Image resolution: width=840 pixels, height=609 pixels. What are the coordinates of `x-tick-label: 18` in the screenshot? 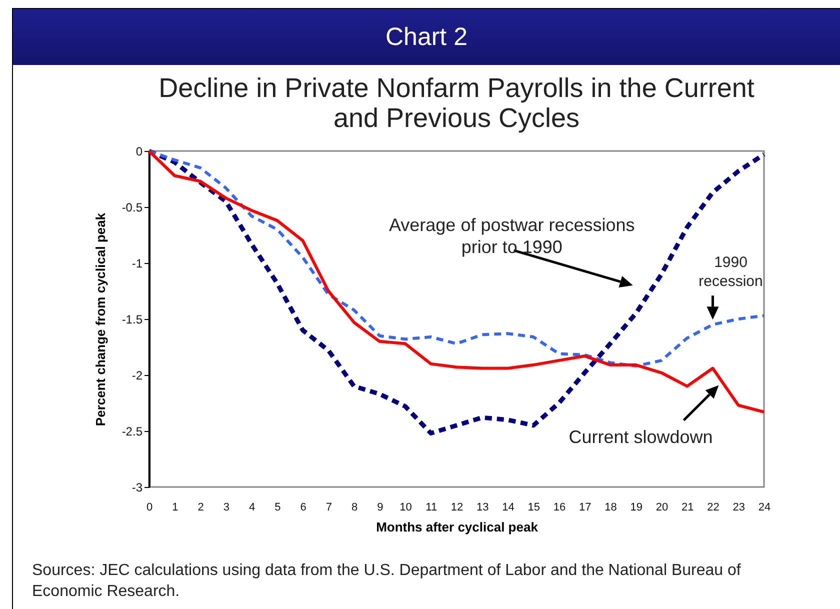 It's located at (610, 508).